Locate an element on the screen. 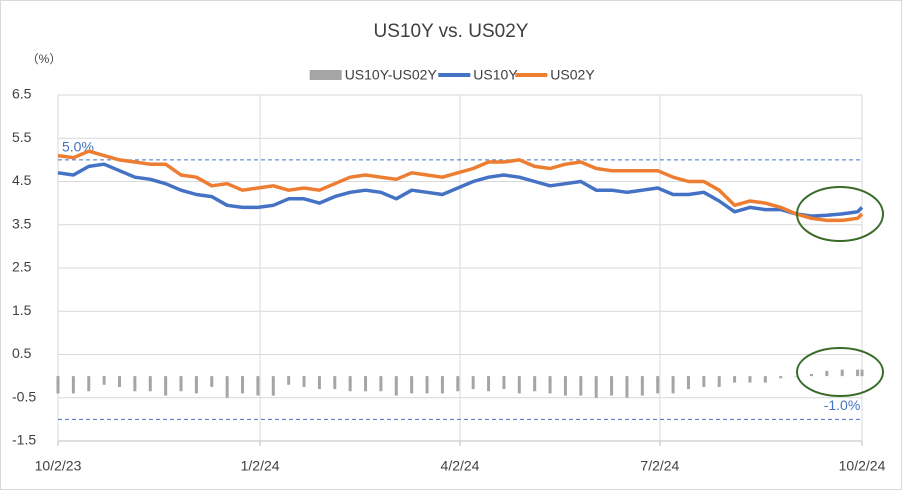  y-tick-label: 5.5 is located at coordinates (22, 137).